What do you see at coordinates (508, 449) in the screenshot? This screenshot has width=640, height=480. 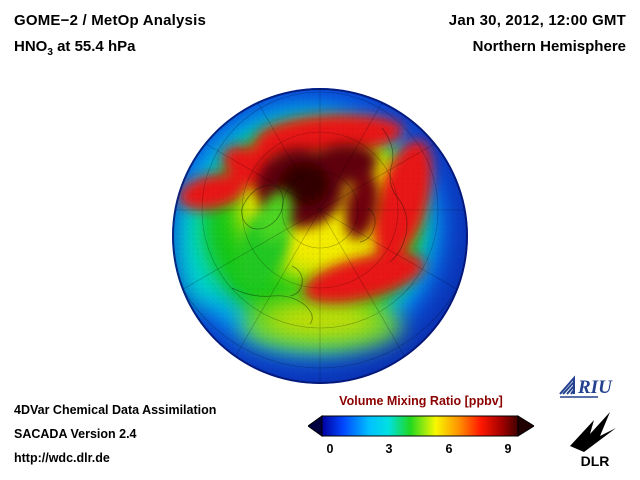 I see `tick-9: 9` at bounding box center [508, 449].